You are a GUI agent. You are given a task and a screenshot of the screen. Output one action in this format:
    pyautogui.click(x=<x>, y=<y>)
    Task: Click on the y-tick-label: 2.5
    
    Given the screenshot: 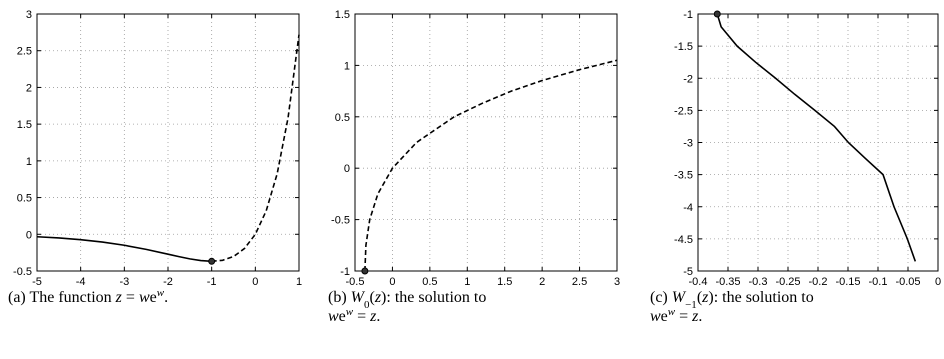 What is the action you would take?
    pyautogui.click(x=24, y=52)
    